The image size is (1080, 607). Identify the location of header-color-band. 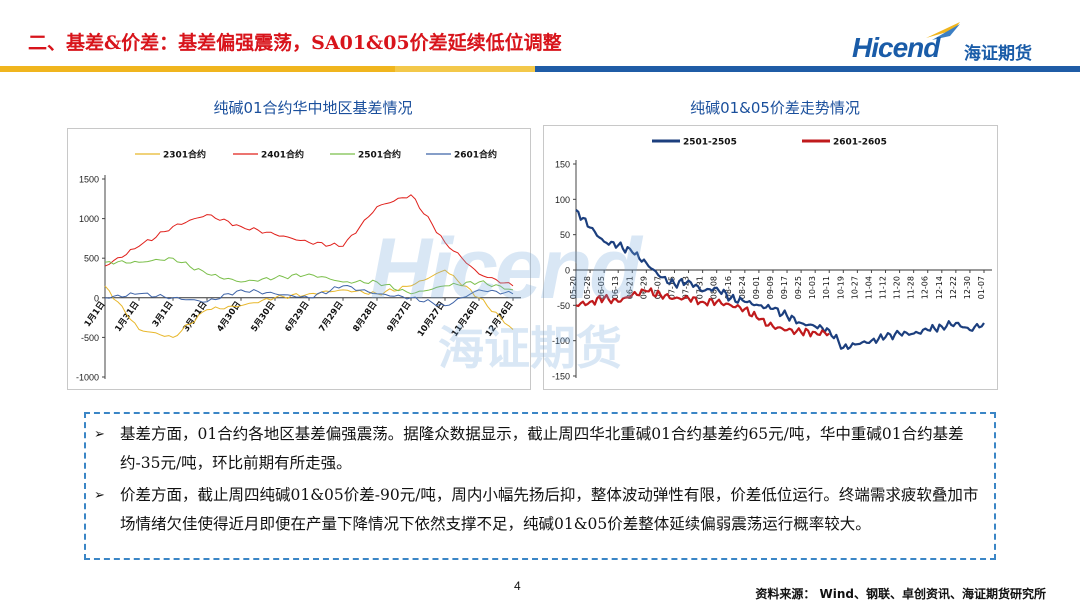
(540, 69).